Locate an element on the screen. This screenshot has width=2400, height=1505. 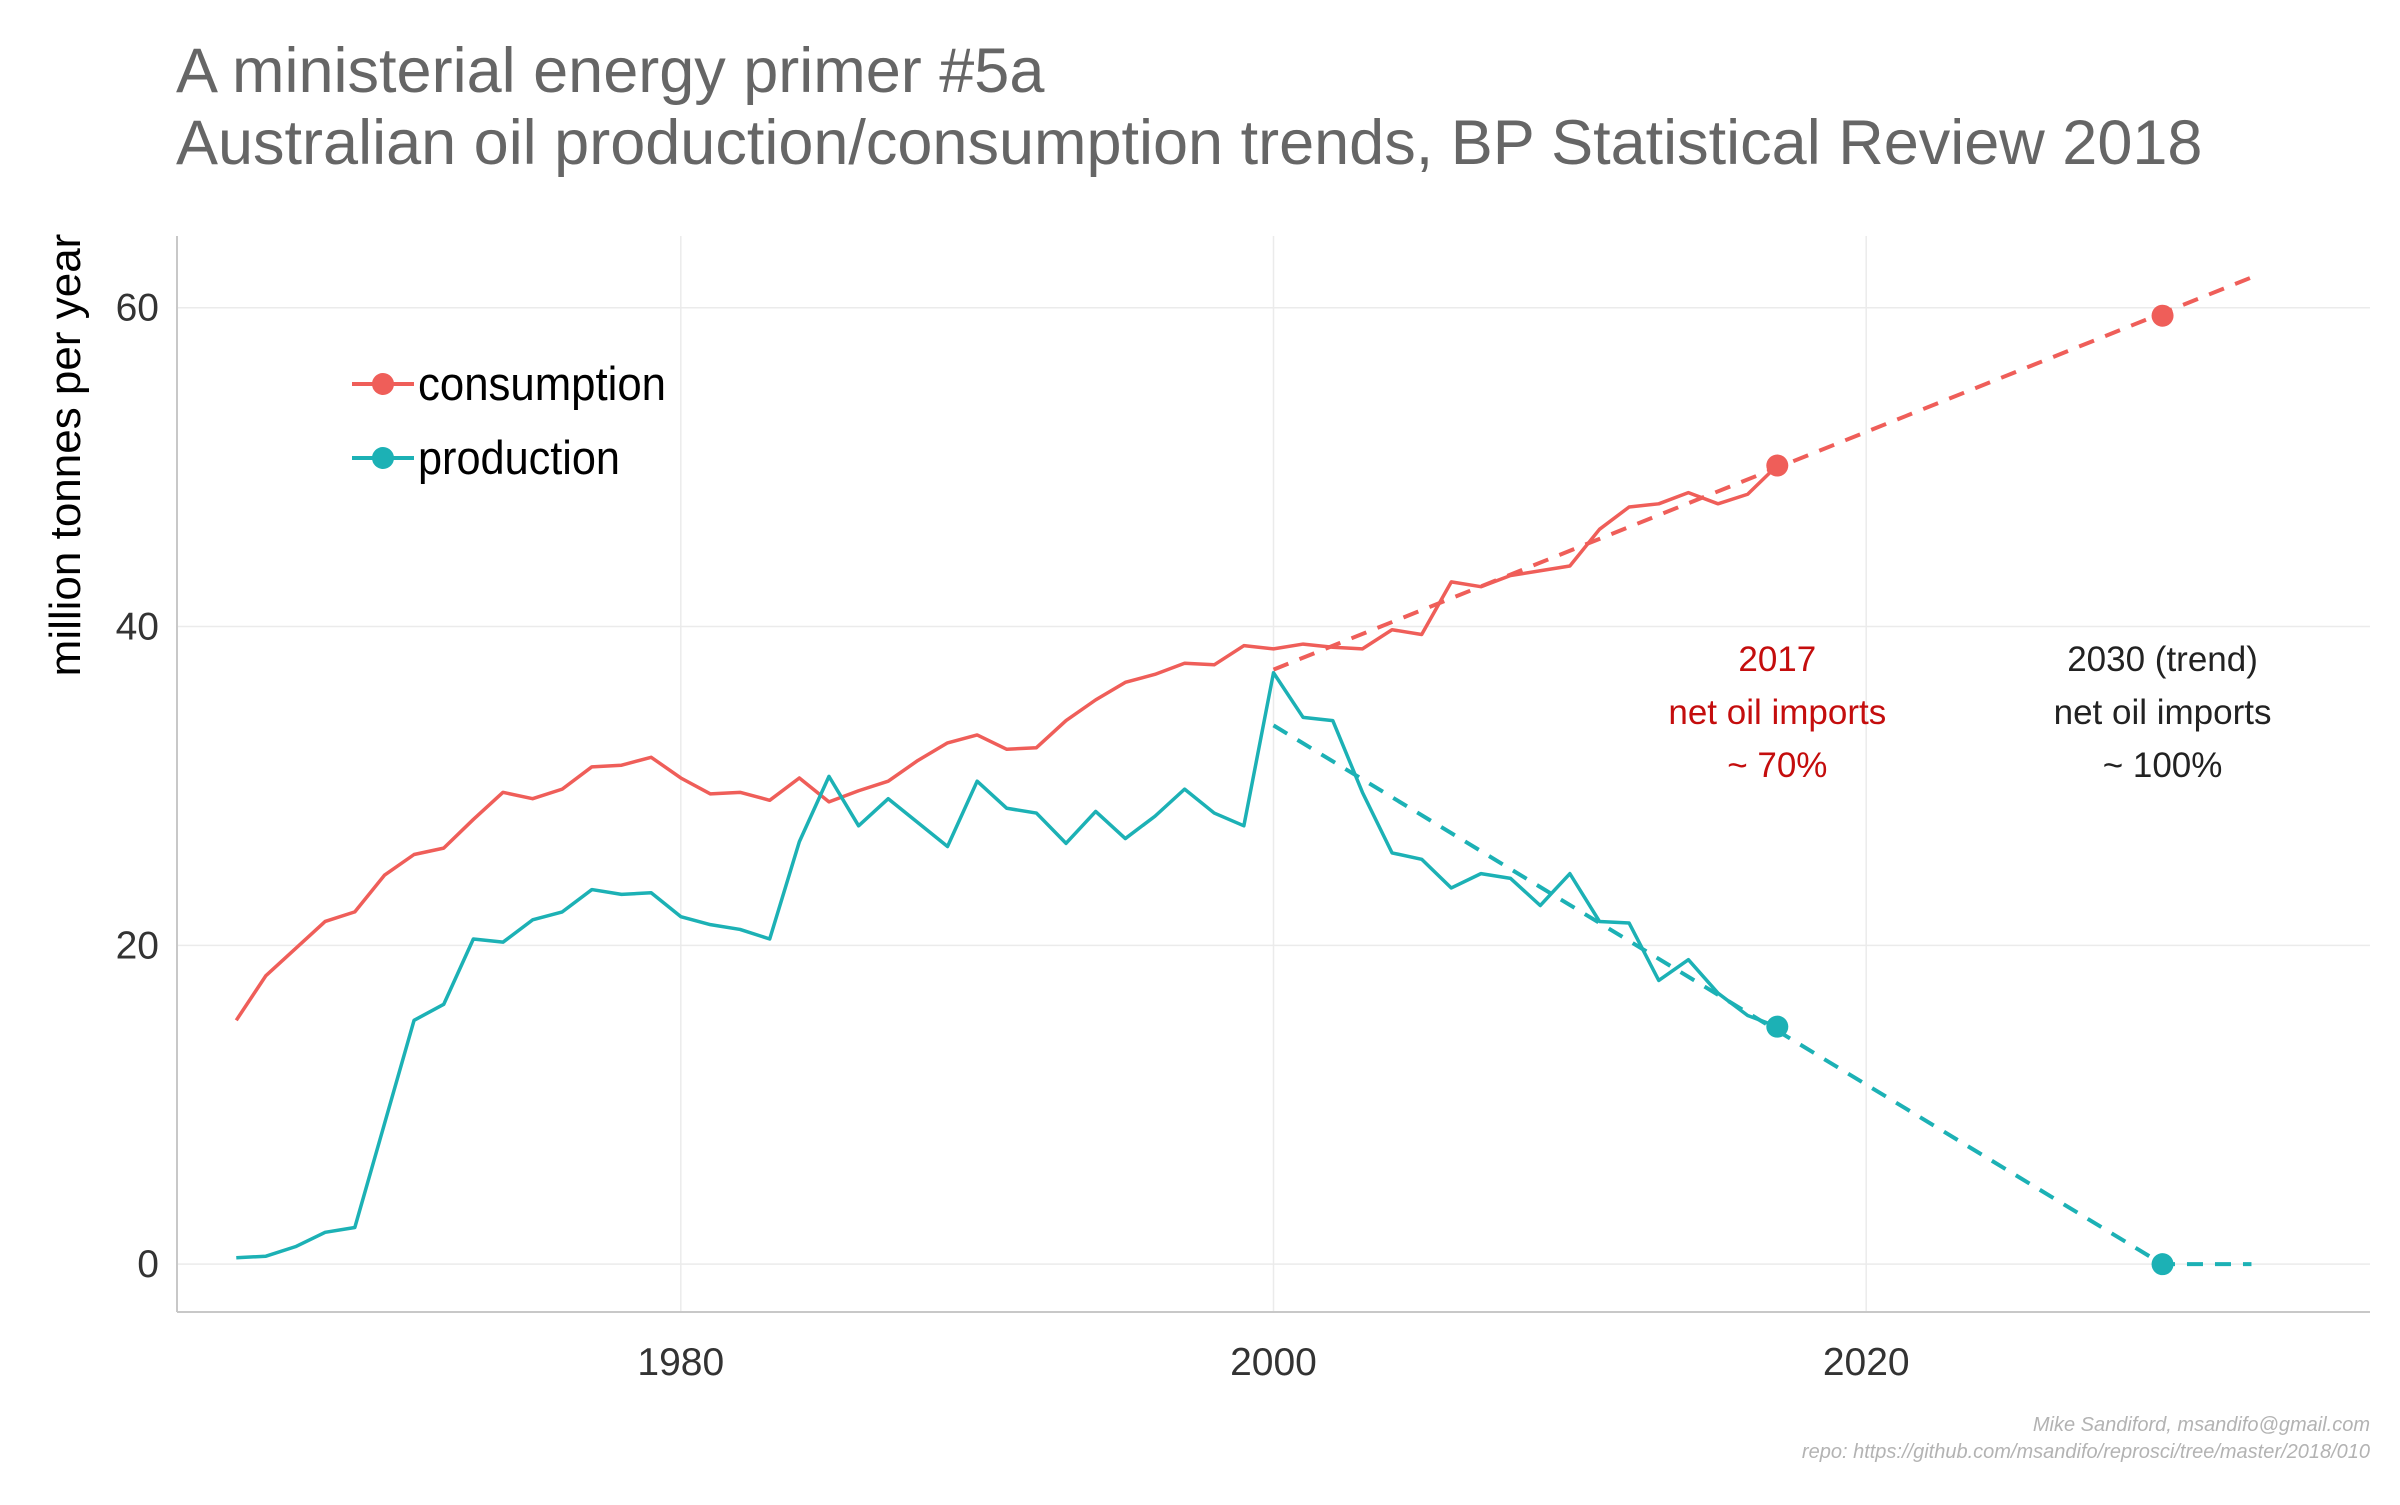
legend-label-production: production is located at coordinates (519, 457).